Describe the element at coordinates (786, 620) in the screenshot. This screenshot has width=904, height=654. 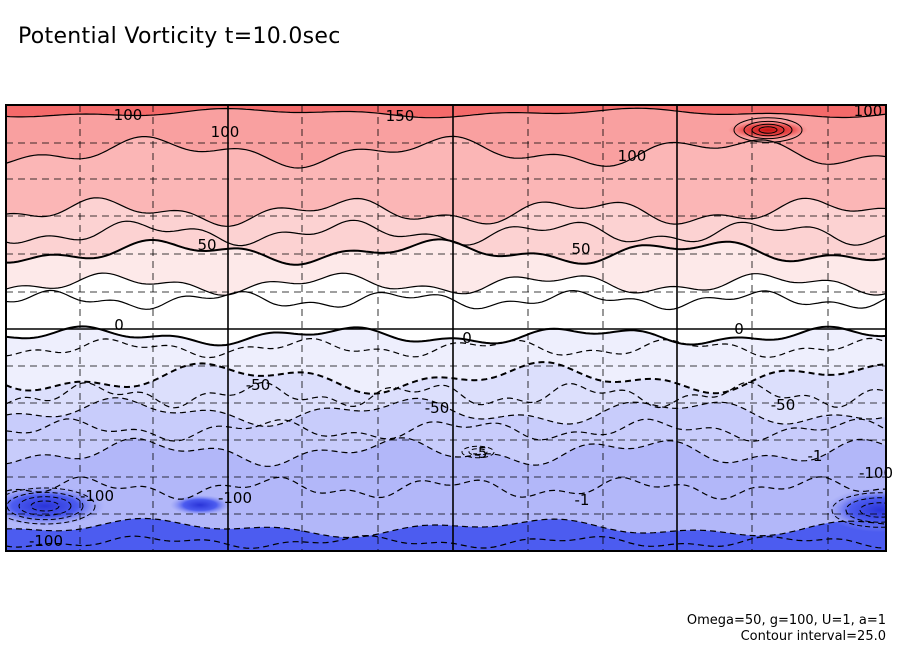
I see `model-parameters: Omega=50, g=100, U=1, a=1` at that location.